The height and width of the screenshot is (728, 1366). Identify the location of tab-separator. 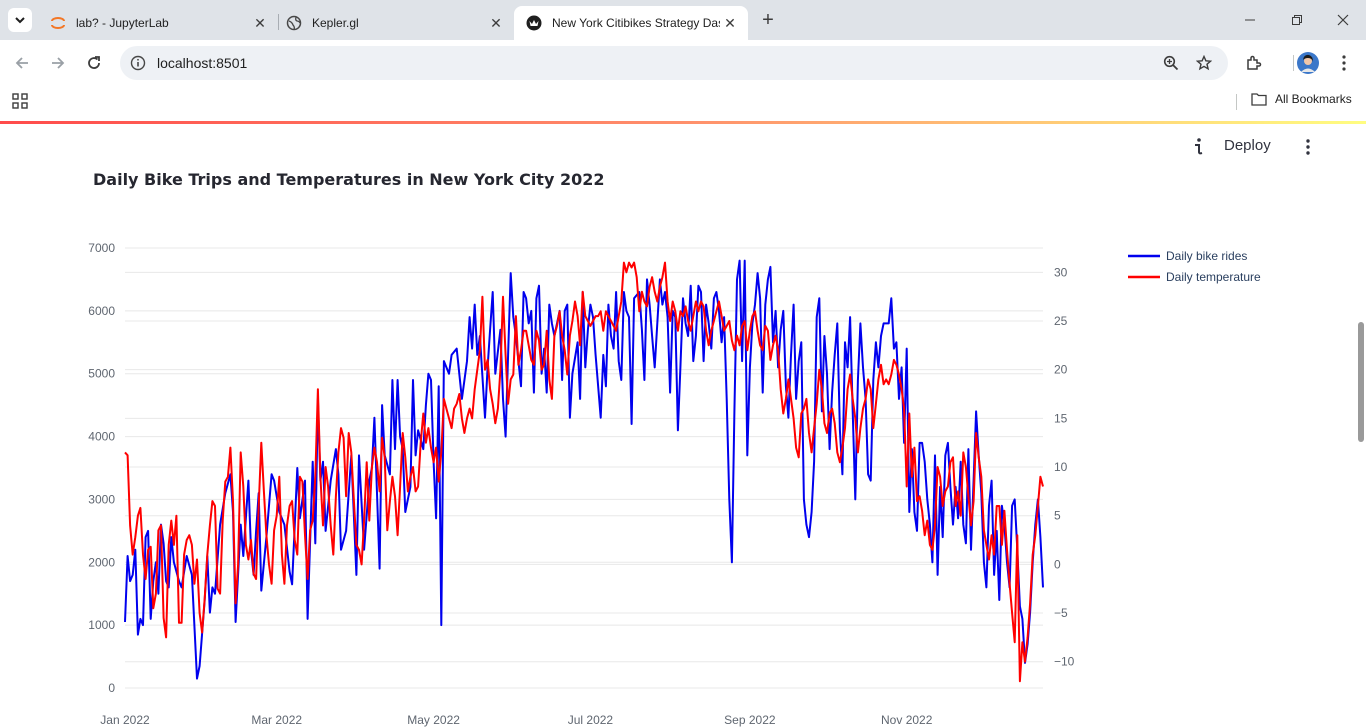
(278, 22).